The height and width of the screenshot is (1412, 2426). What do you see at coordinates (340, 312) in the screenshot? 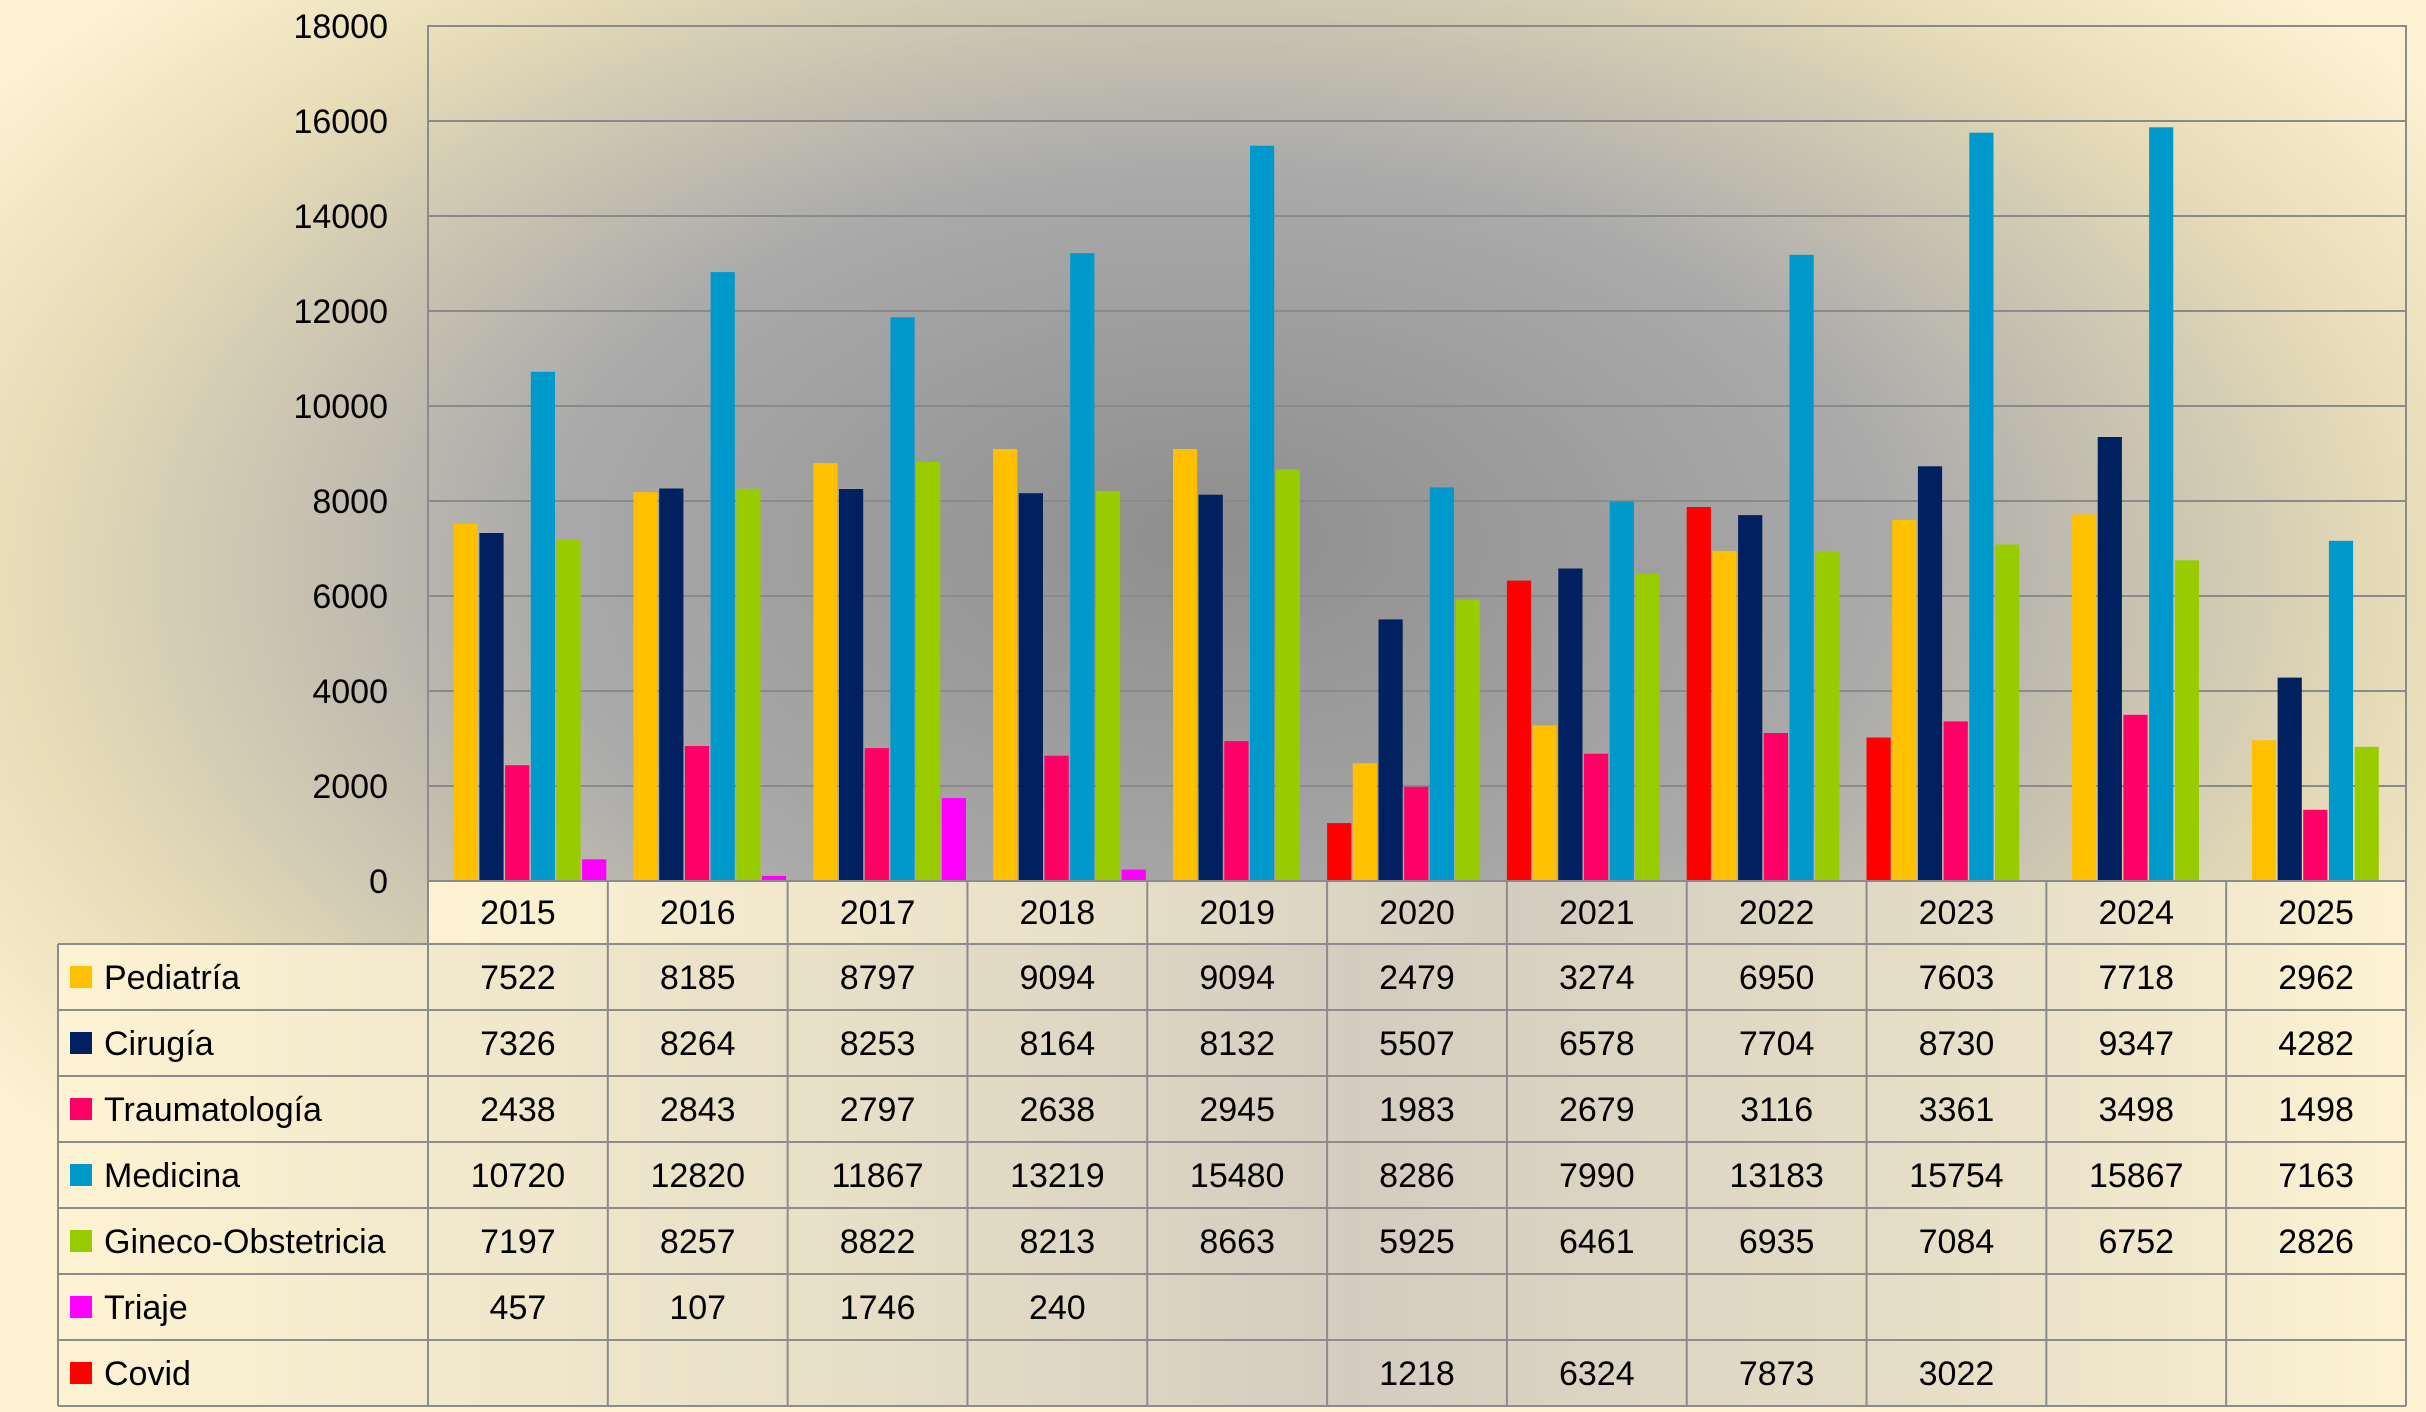
I see `y-tick-label: 12000` at bounding box center [340, 312].